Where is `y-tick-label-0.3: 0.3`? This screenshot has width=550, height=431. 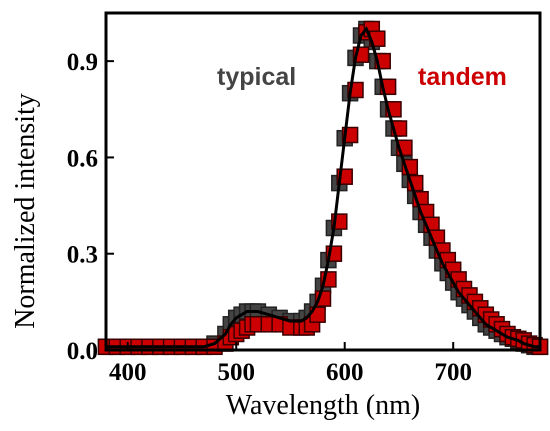
y-tick-label-0.3: 0.3 is located at coordinates (82, 255).